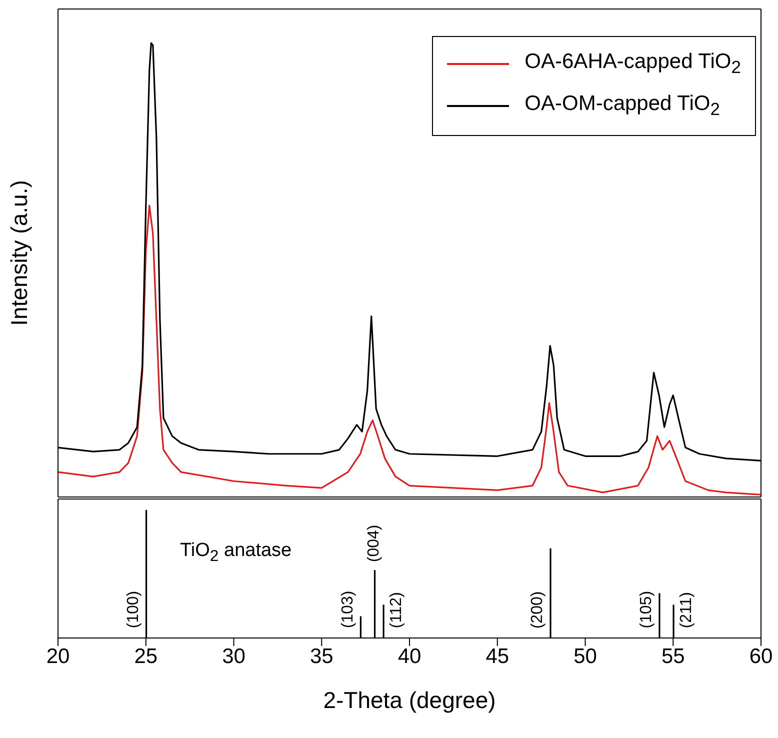 This screenshot has height=738, width=778. Describe the element at coordinates (632, 64) in the screenshot. I see `legend-label: OA-6AHA-capped TiO$_{2}$` at that location.